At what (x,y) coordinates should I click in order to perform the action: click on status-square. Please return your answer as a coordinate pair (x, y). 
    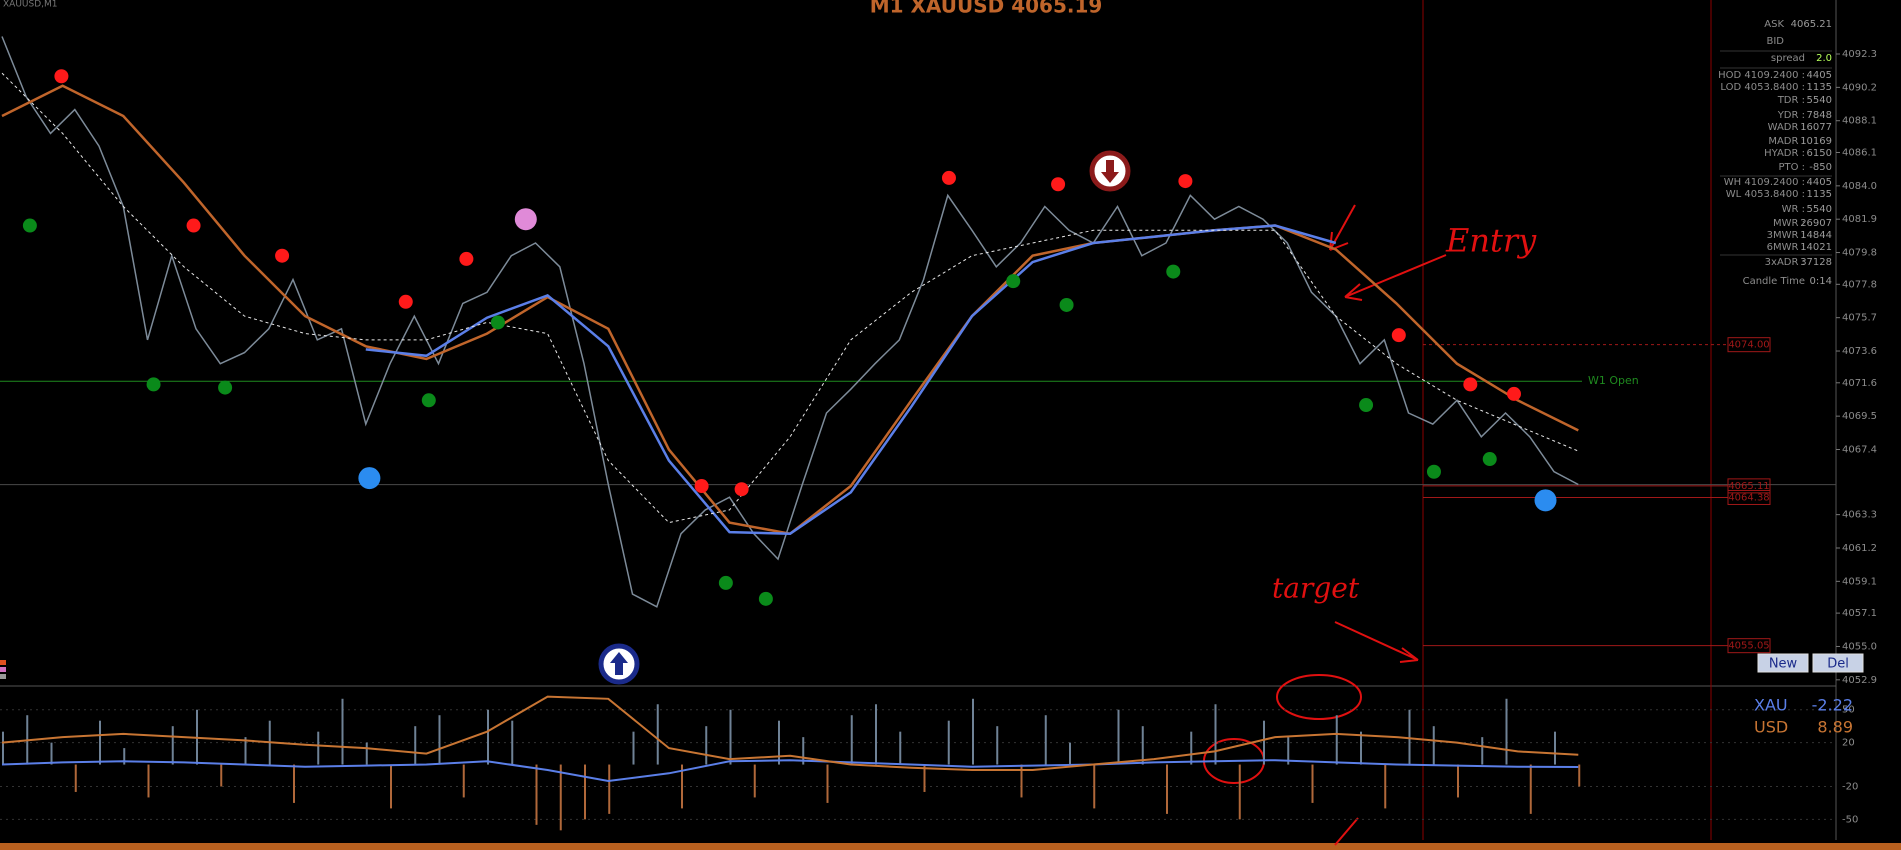
    Looking at the image, I should click on (3, 662).